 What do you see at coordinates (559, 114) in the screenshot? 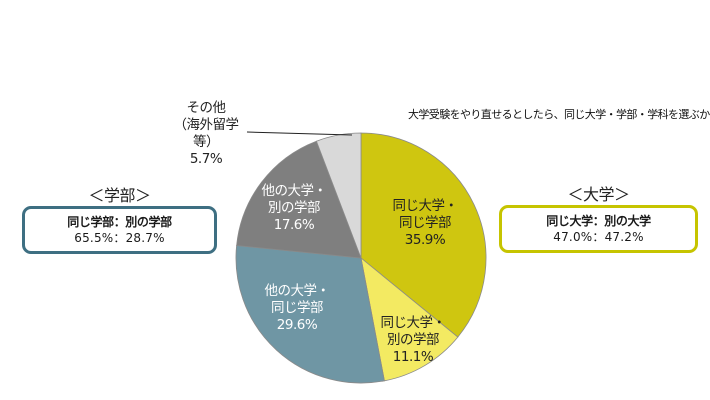
I see `chart-title: 大学受験をやり直せるとしたら、同じ大学・学部・学科を選ぶか` at bounding box center [559, 114].